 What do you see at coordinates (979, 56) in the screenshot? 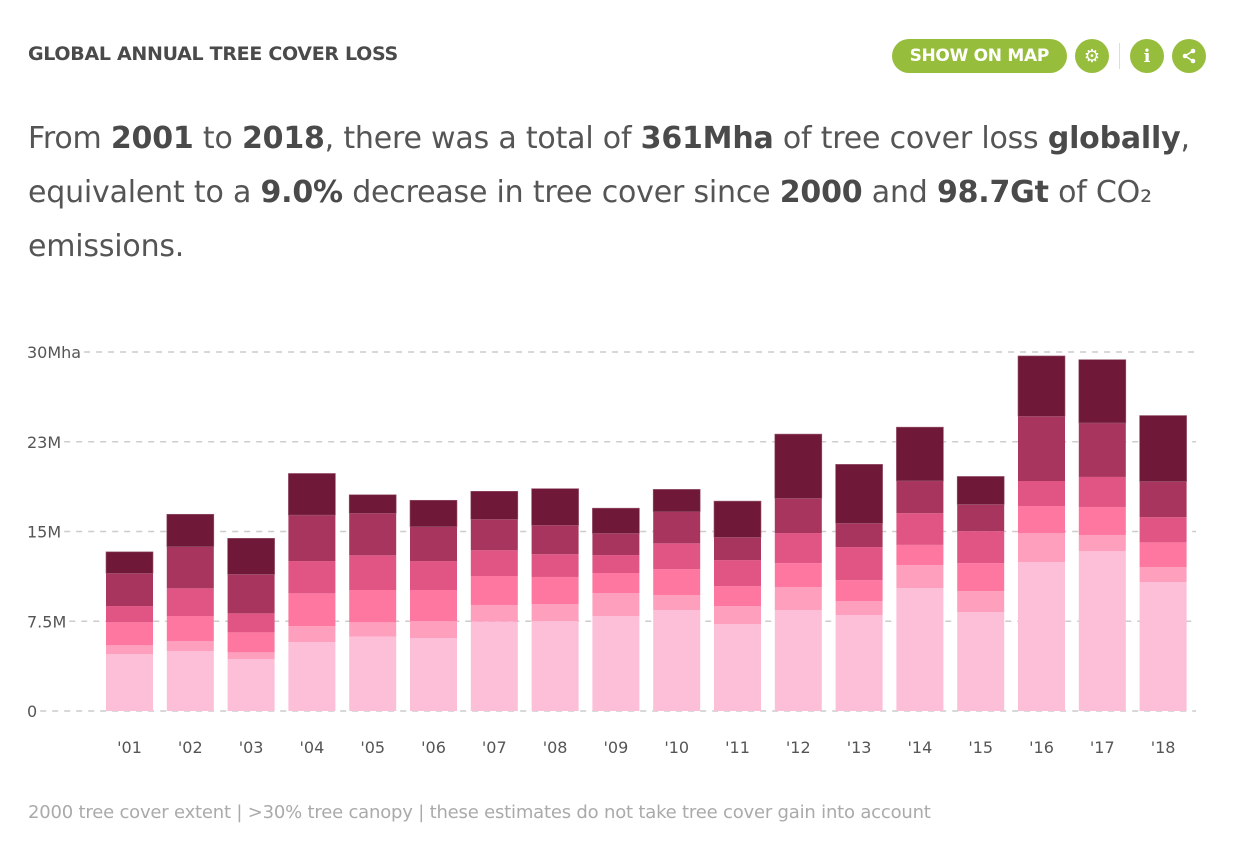
I see `show-on-map-button: SHOW ON MAP` at bounding box center [979, 56].